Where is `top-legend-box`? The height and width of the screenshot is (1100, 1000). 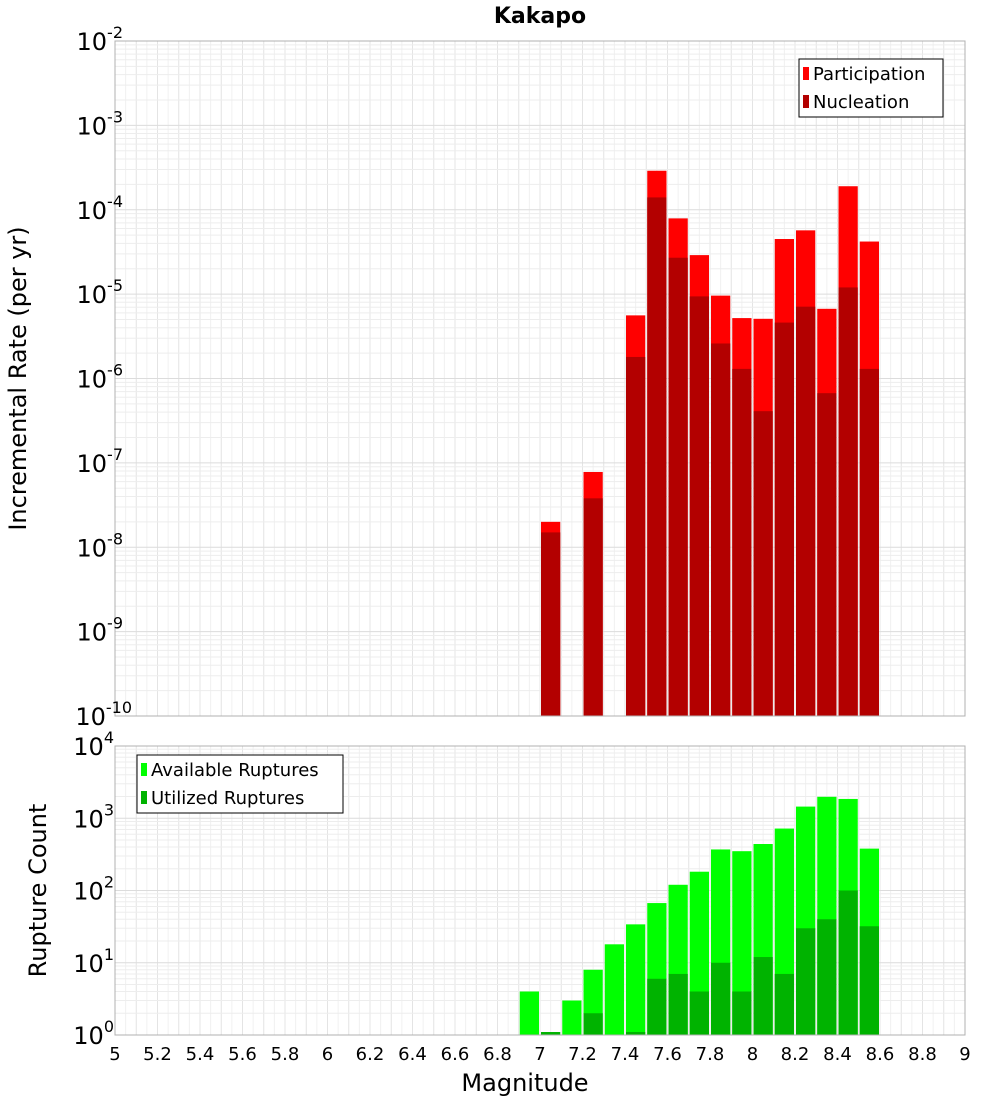
top-legend-box is located at coordinates (871, 88).